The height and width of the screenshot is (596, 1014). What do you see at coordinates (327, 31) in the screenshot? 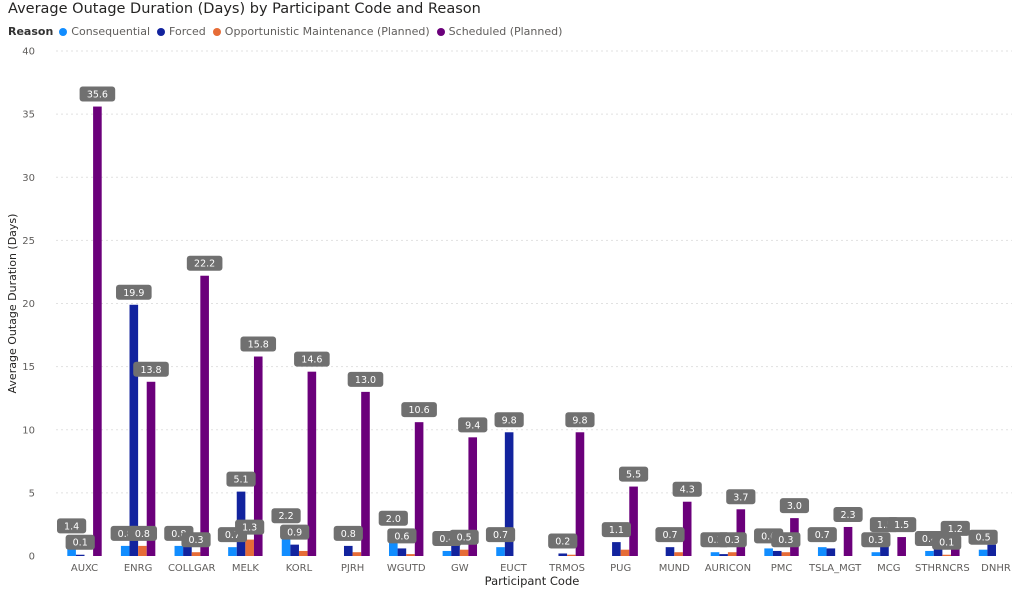
I see `legend-label-opportunistic: Opportunistic Maintenance (Planned)` at bounding box center [327, 31].